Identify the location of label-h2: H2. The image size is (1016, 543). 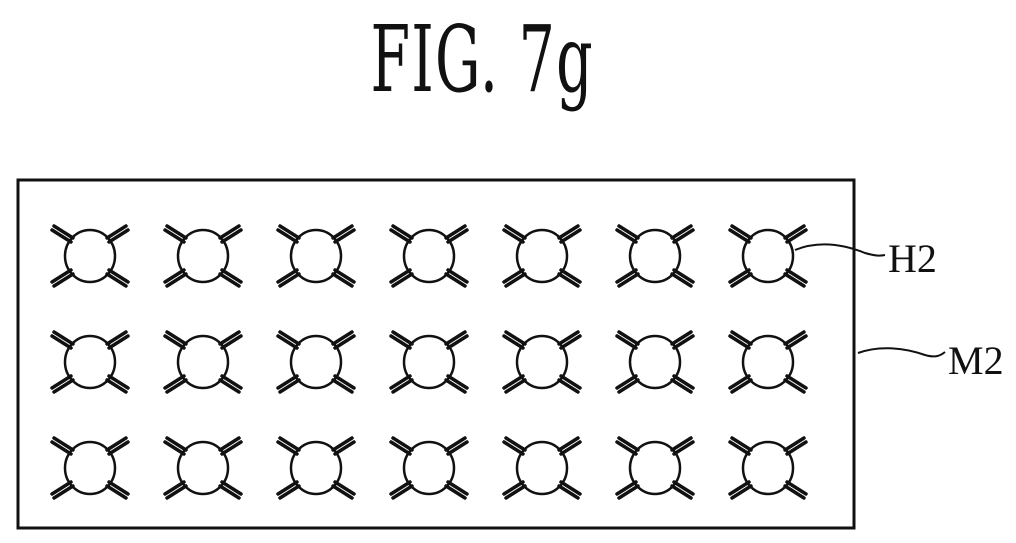
(912, 258).